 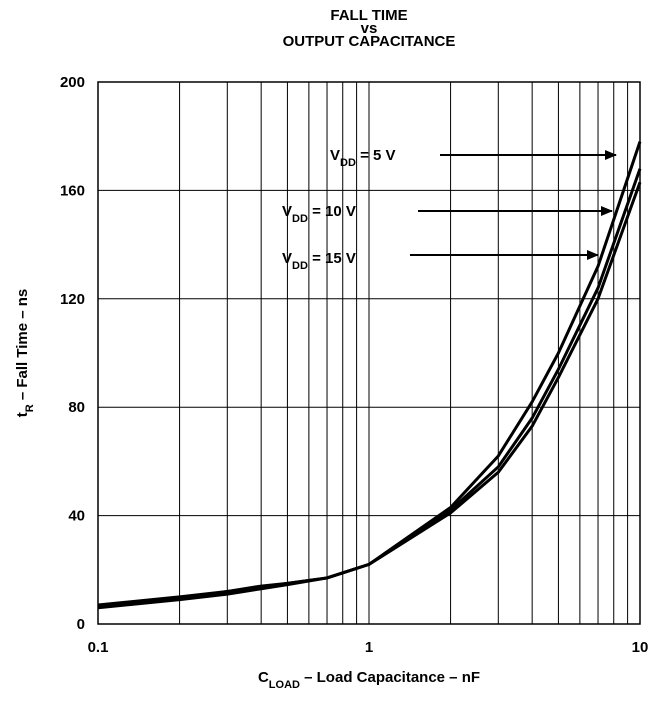 I want to click on y-axis-label-main: t, so click(x=22, y=414).